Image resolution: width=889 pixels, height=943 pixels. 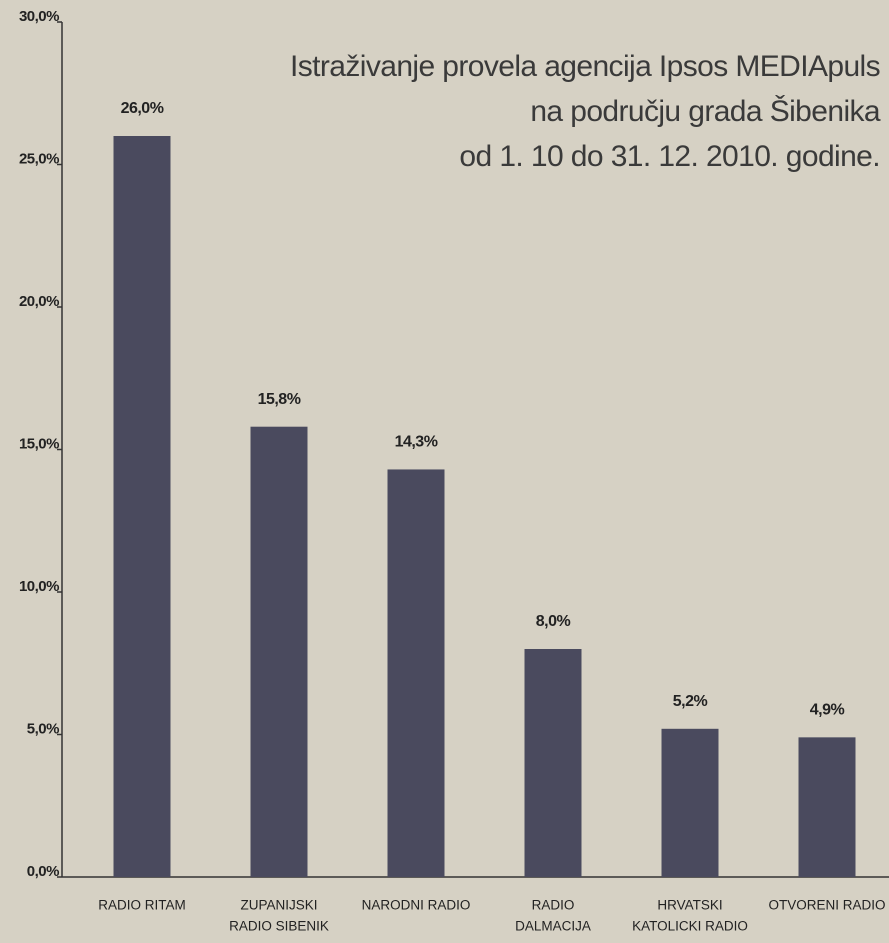 What do you see at coordinates (553, 621) in the screenshot?
I see `value-label: 8,0%` at bounding box center [553, 621].